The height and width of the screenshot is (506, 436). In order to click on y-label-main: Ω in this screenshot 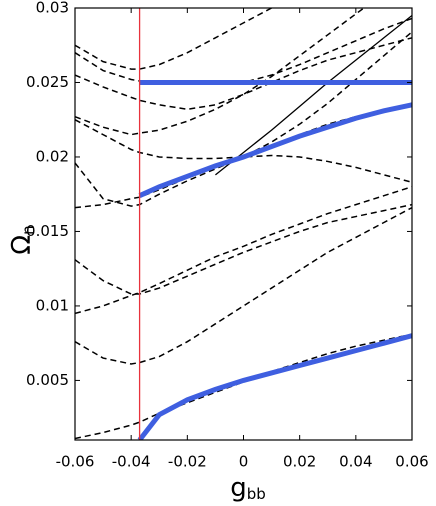, I will do `click(22, 245)`.